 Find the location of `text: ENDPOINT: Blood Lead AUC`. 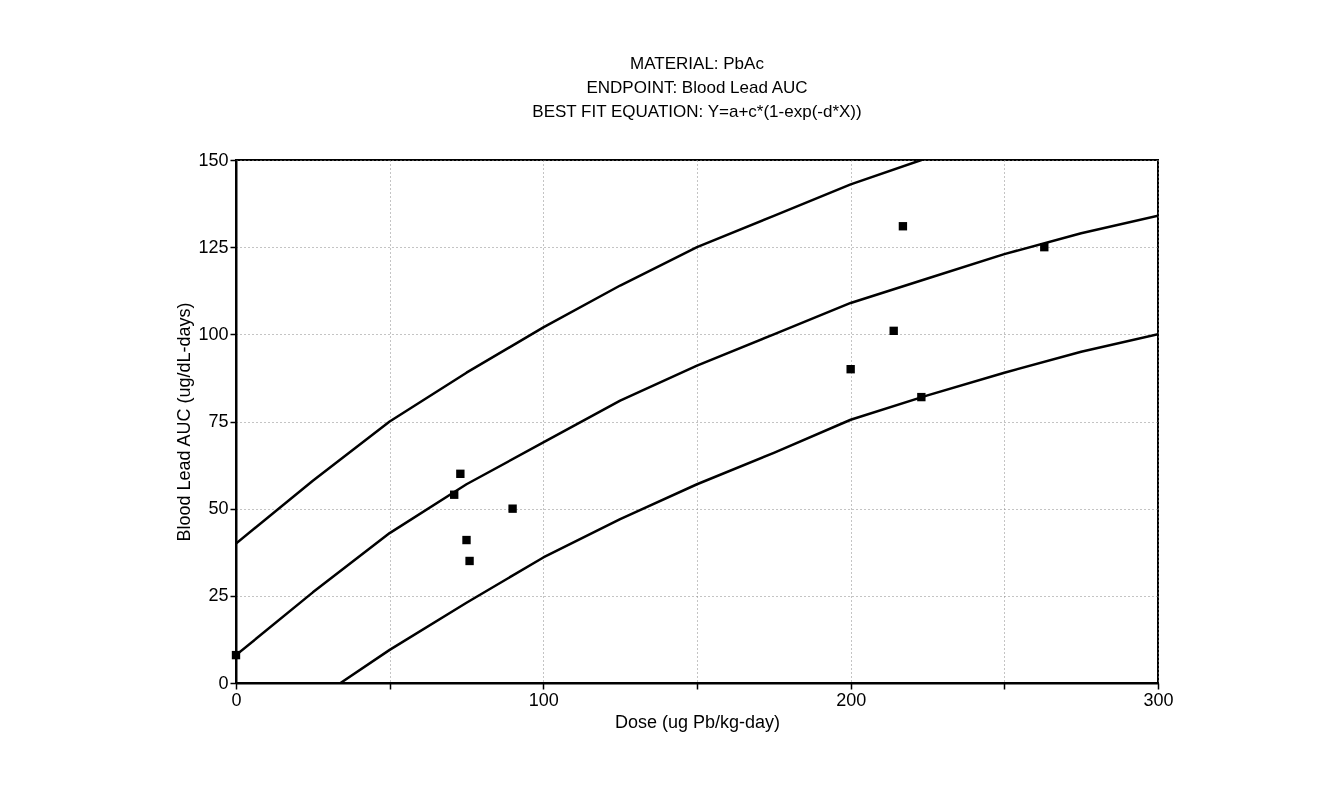

text: ENDPOINT: Blood Lead AUC is located at coordinates (697, 87).